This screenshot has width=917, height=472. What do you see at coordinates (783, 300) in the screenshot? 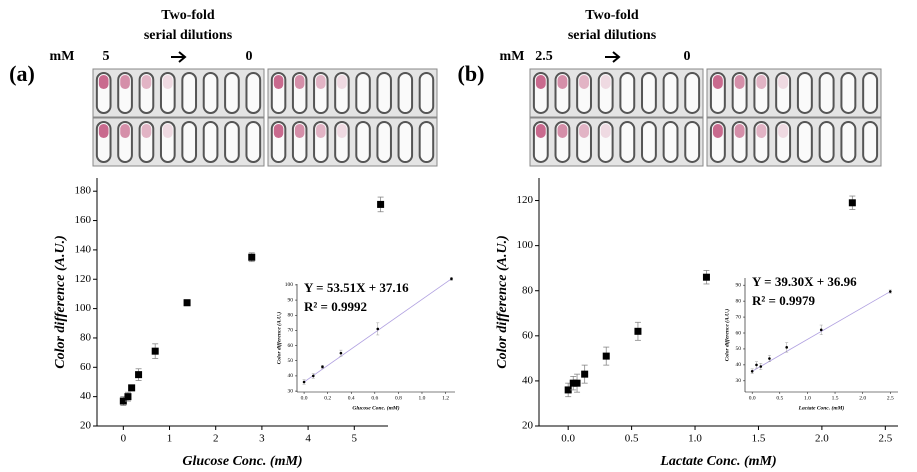
I see `fit-r2: R² = 0.9979` at bounding box center [783, 300].